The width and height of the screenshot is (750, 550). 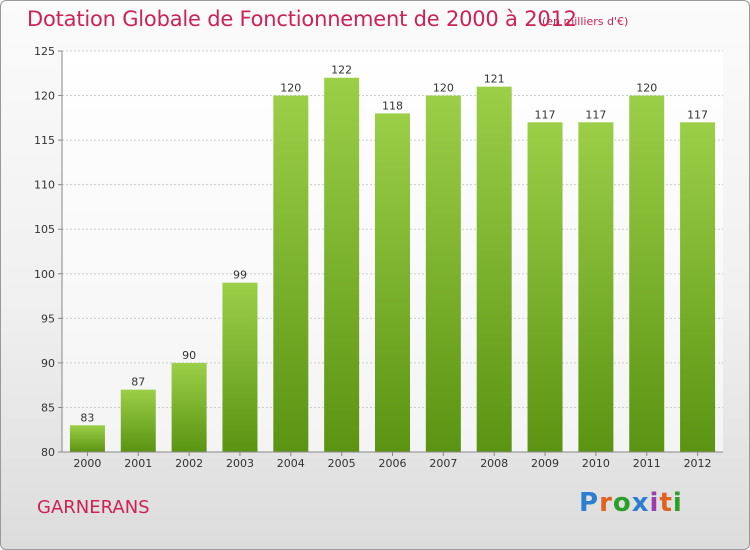 I want to click on bar-value-label: 121, so click(x=494, y=79).